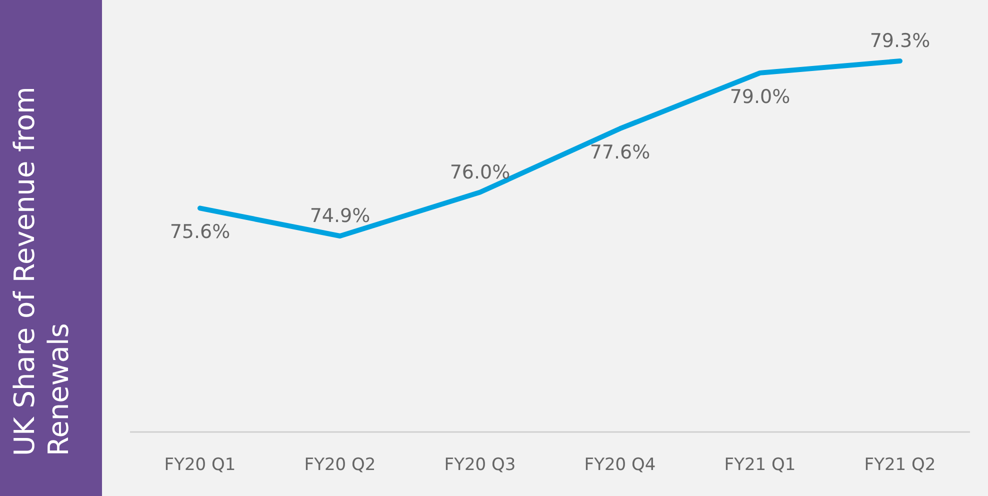 Image resolution: width=988 pixels, height=496 pixels. What do you see at coordinates (760, 465) in the screenshot?
I see `x-tick-label: FY21 Q1` at bounding box center [760, 465].